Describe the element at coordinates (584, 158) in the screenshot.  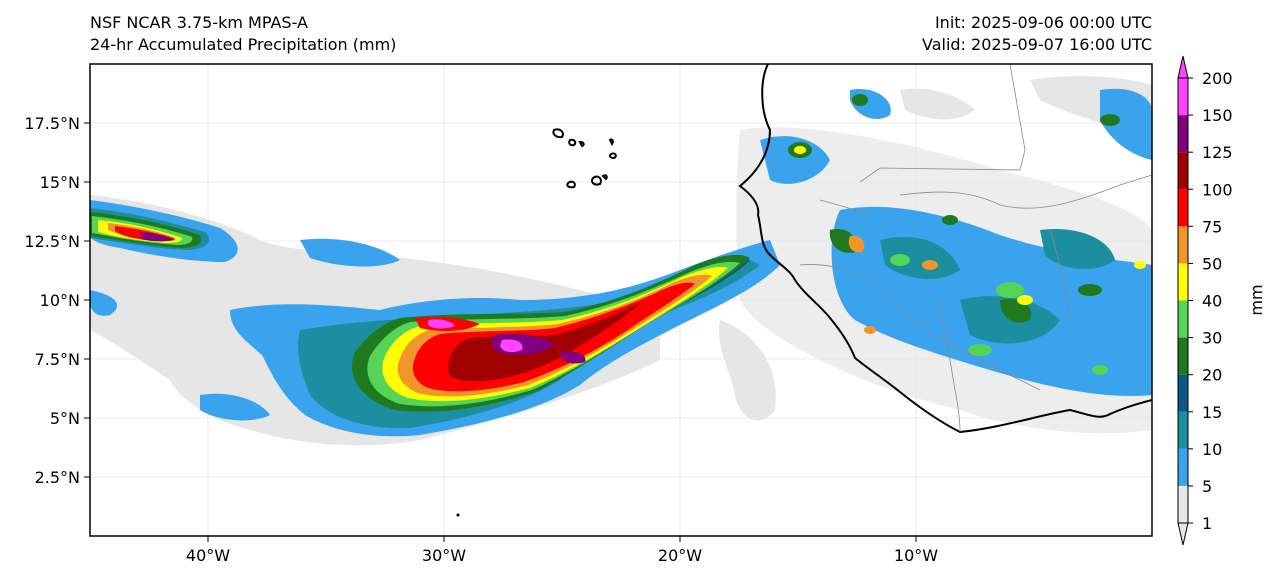
I see `cape-verde-islands` at that location.